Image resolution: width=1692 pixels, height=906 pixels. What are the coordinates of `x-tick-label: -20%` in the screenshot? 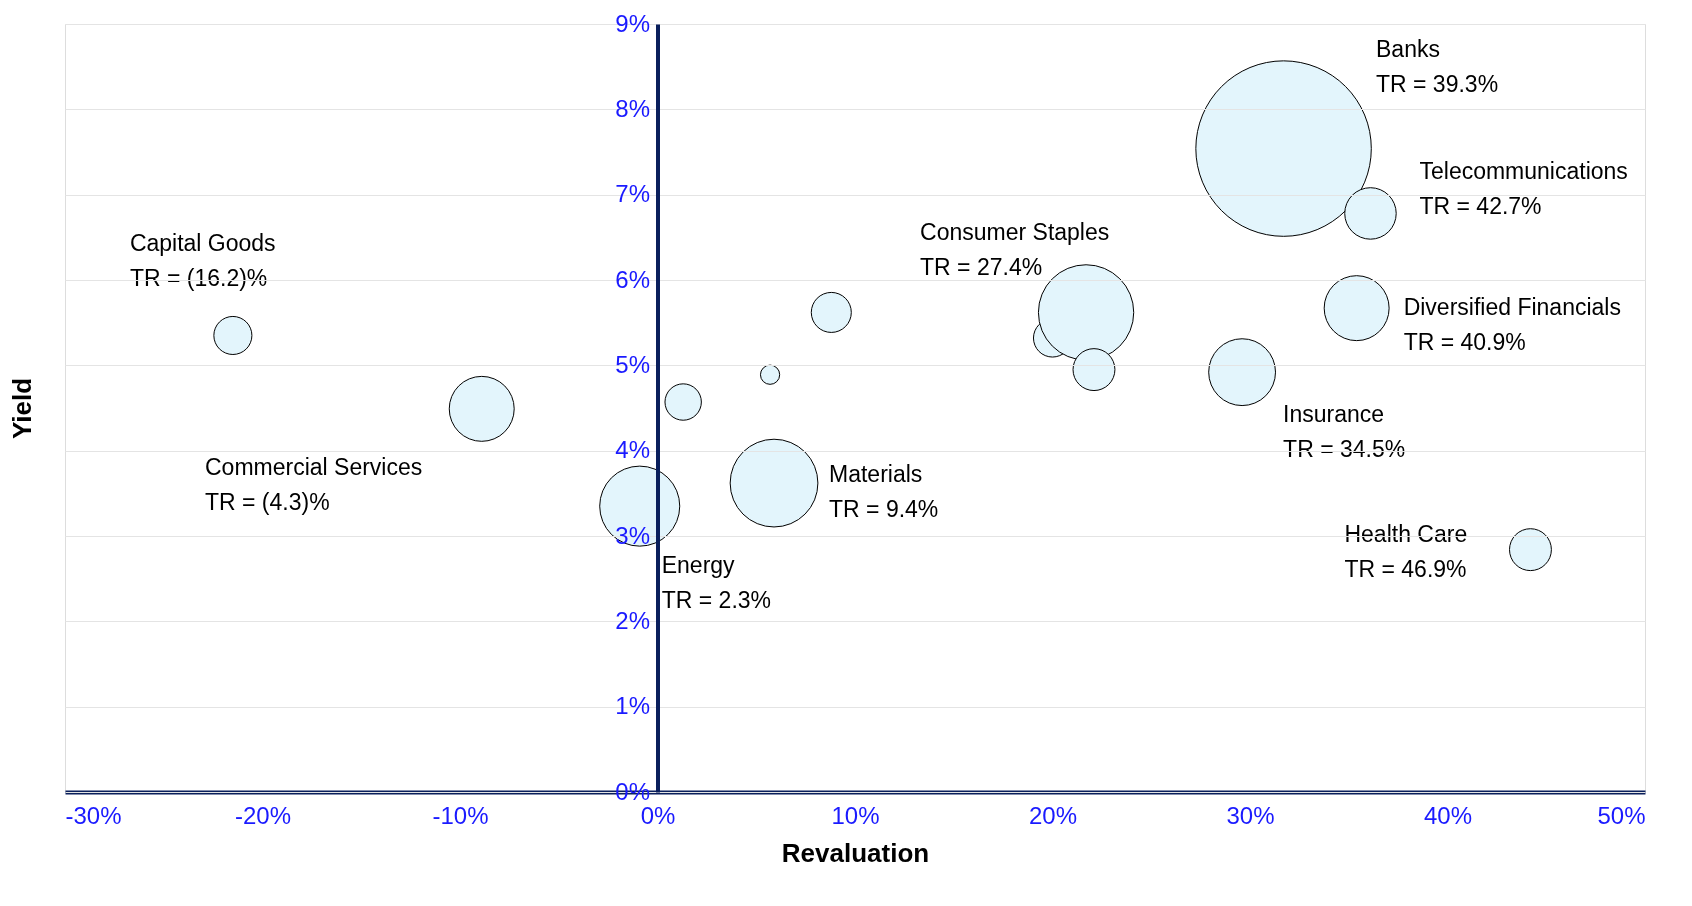 It's located at (263, 815).